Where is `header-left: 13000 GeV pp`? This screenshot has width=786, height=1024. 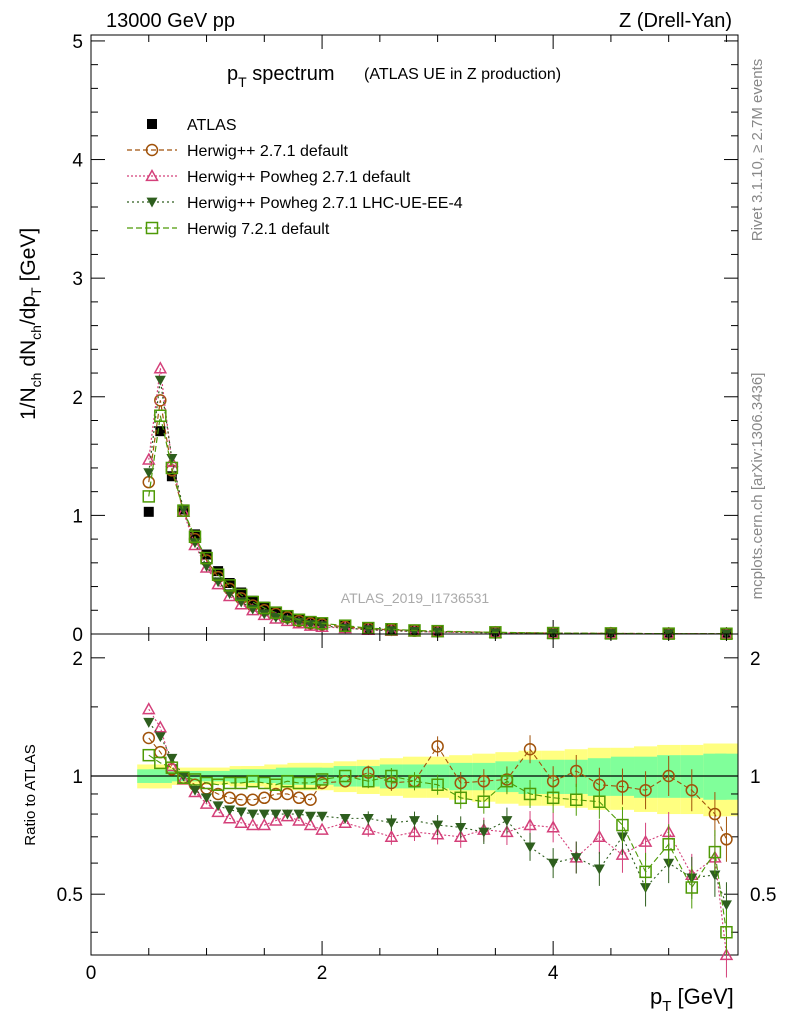 header-left: 13000 GeV pp is located at coordinates (170, 21).